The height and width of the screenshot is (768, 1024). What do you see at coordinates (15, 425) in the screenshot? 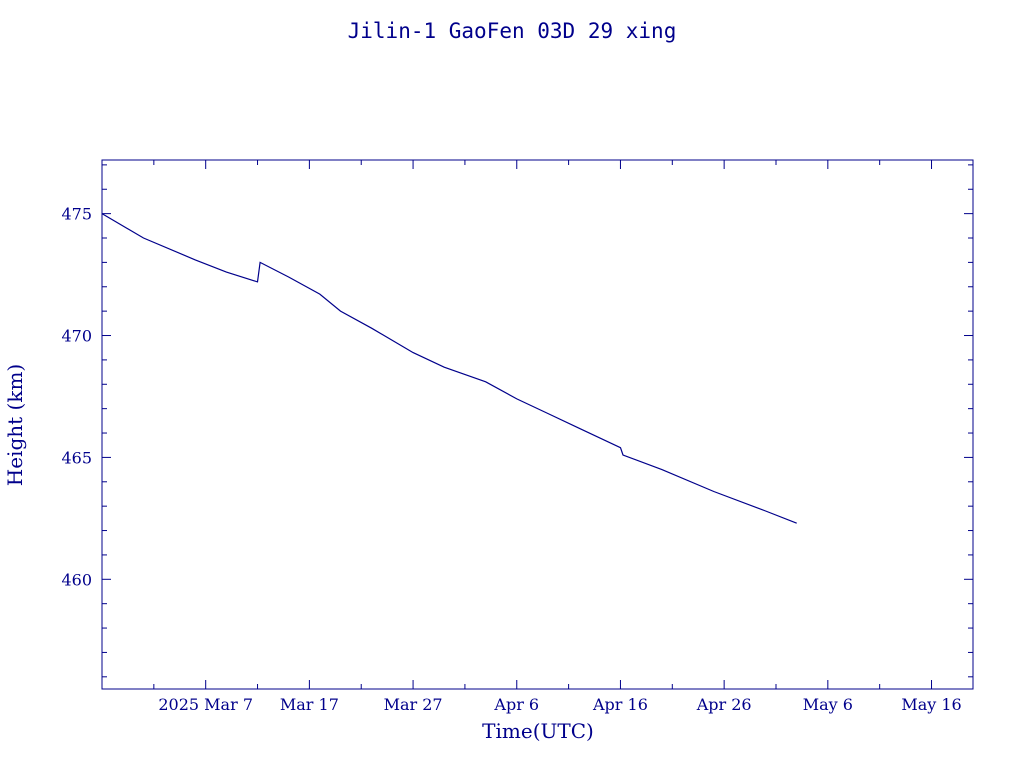
I see `y-axis-label: Height (km)` at bounding box center [15, 425].